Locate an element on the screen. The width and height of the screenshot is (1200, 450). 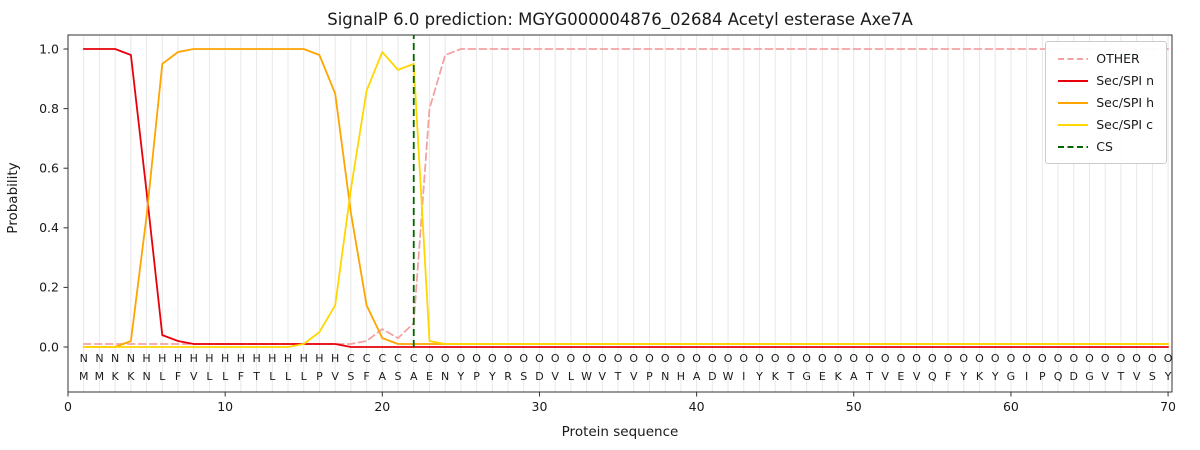
residue-letter: Q is located at coordinates (1058, 376).